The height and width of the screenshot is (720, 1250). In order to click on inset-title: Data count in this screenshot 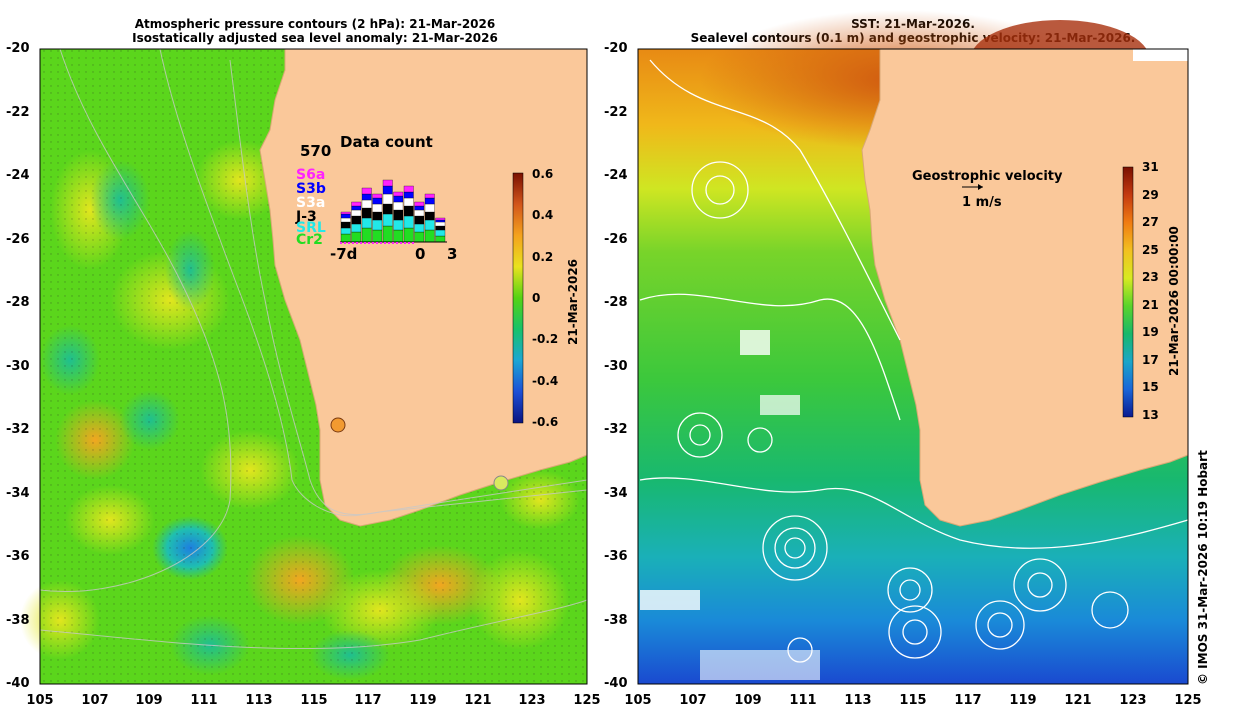, I will do `click(386, 142)`.